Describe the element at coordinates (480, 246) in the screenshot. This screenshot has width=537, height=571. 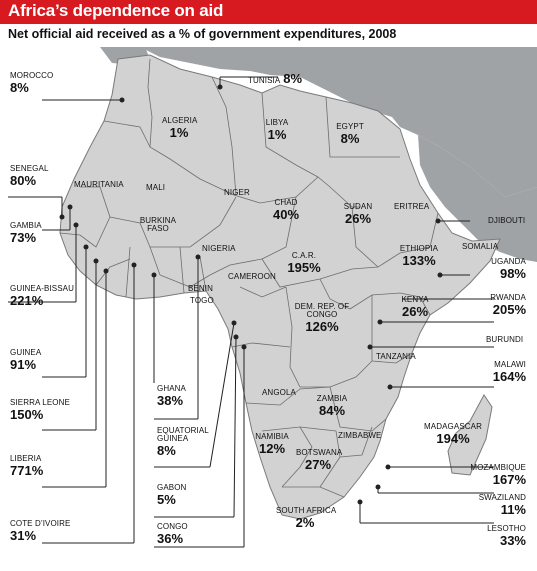
I see `map-label-somalia: SOMALIA` at that location.